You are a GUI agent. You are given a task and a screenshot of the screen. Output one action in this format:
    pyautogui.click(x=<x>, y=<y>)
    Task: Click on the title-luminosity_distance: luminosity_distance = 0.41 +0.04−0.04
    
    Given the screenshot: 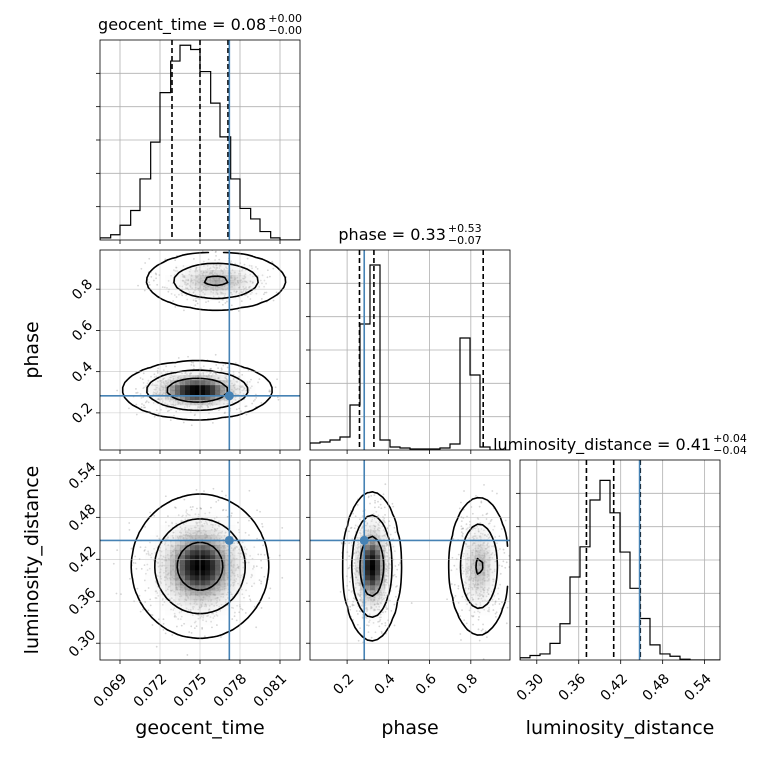 What is the action you would take?
    pyautogui.click(x=620, y=444)
    